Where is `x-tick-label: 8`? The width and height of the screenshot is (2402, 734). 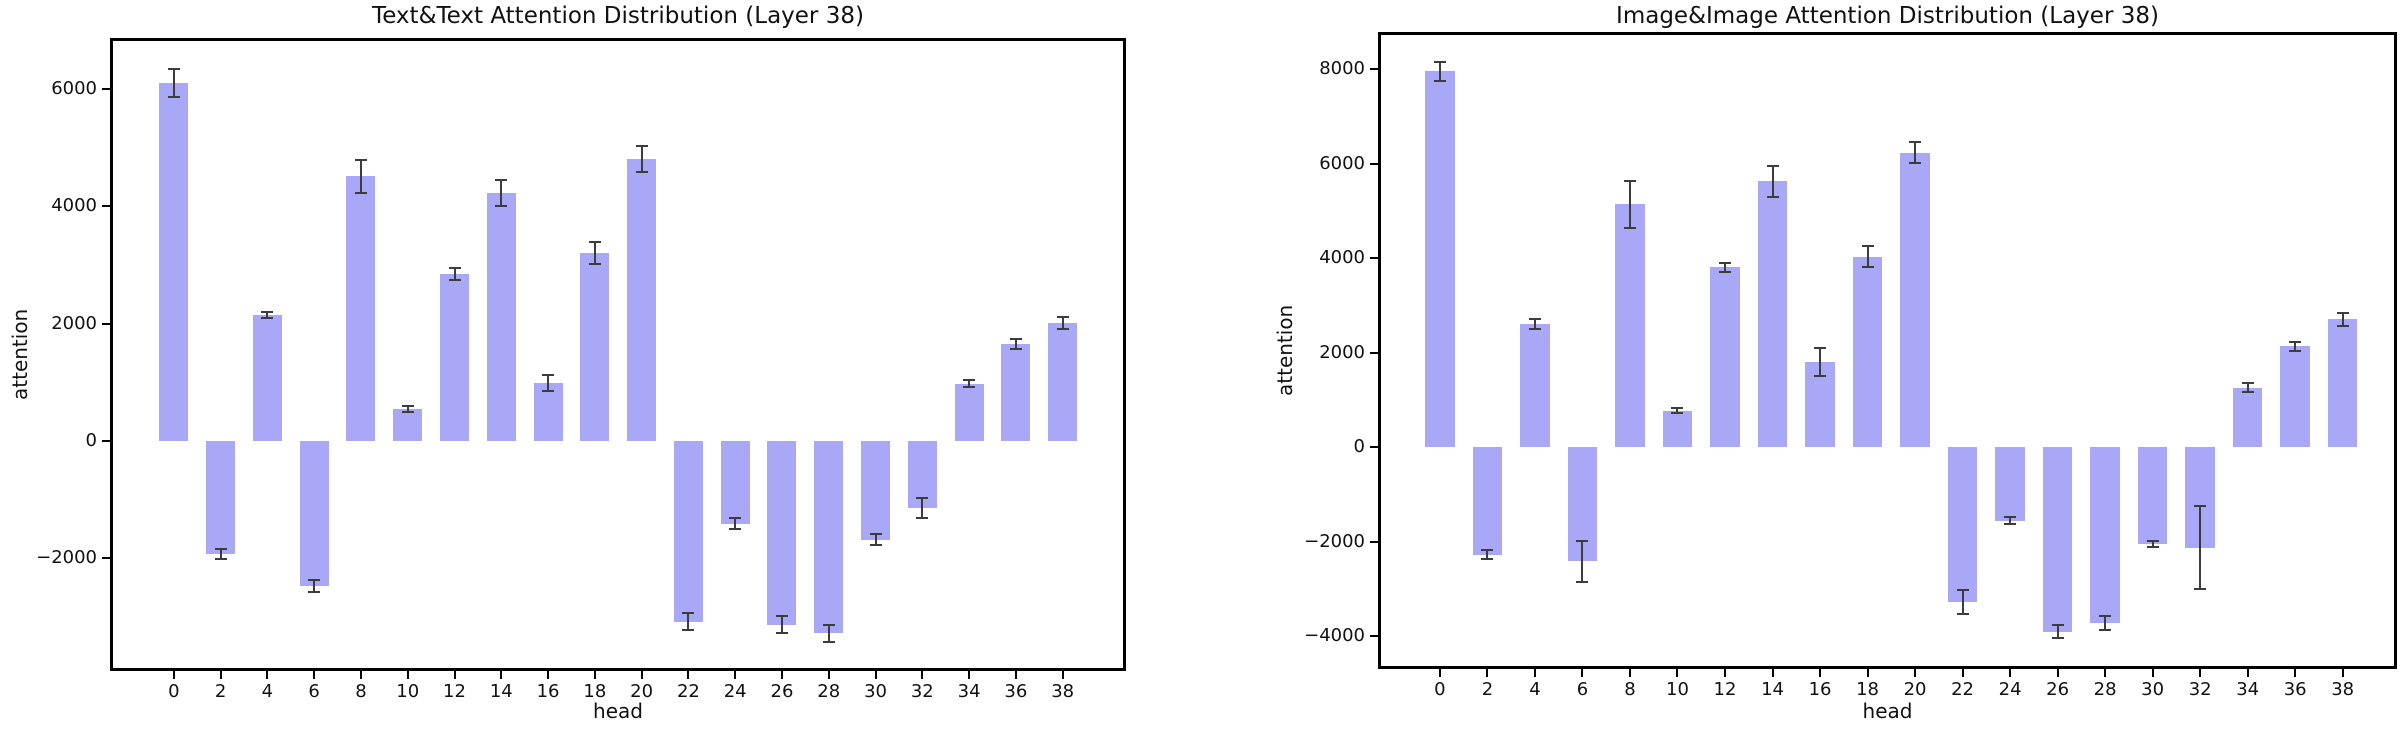
x-tick-label: 8 is located at coordinates (361, 691).